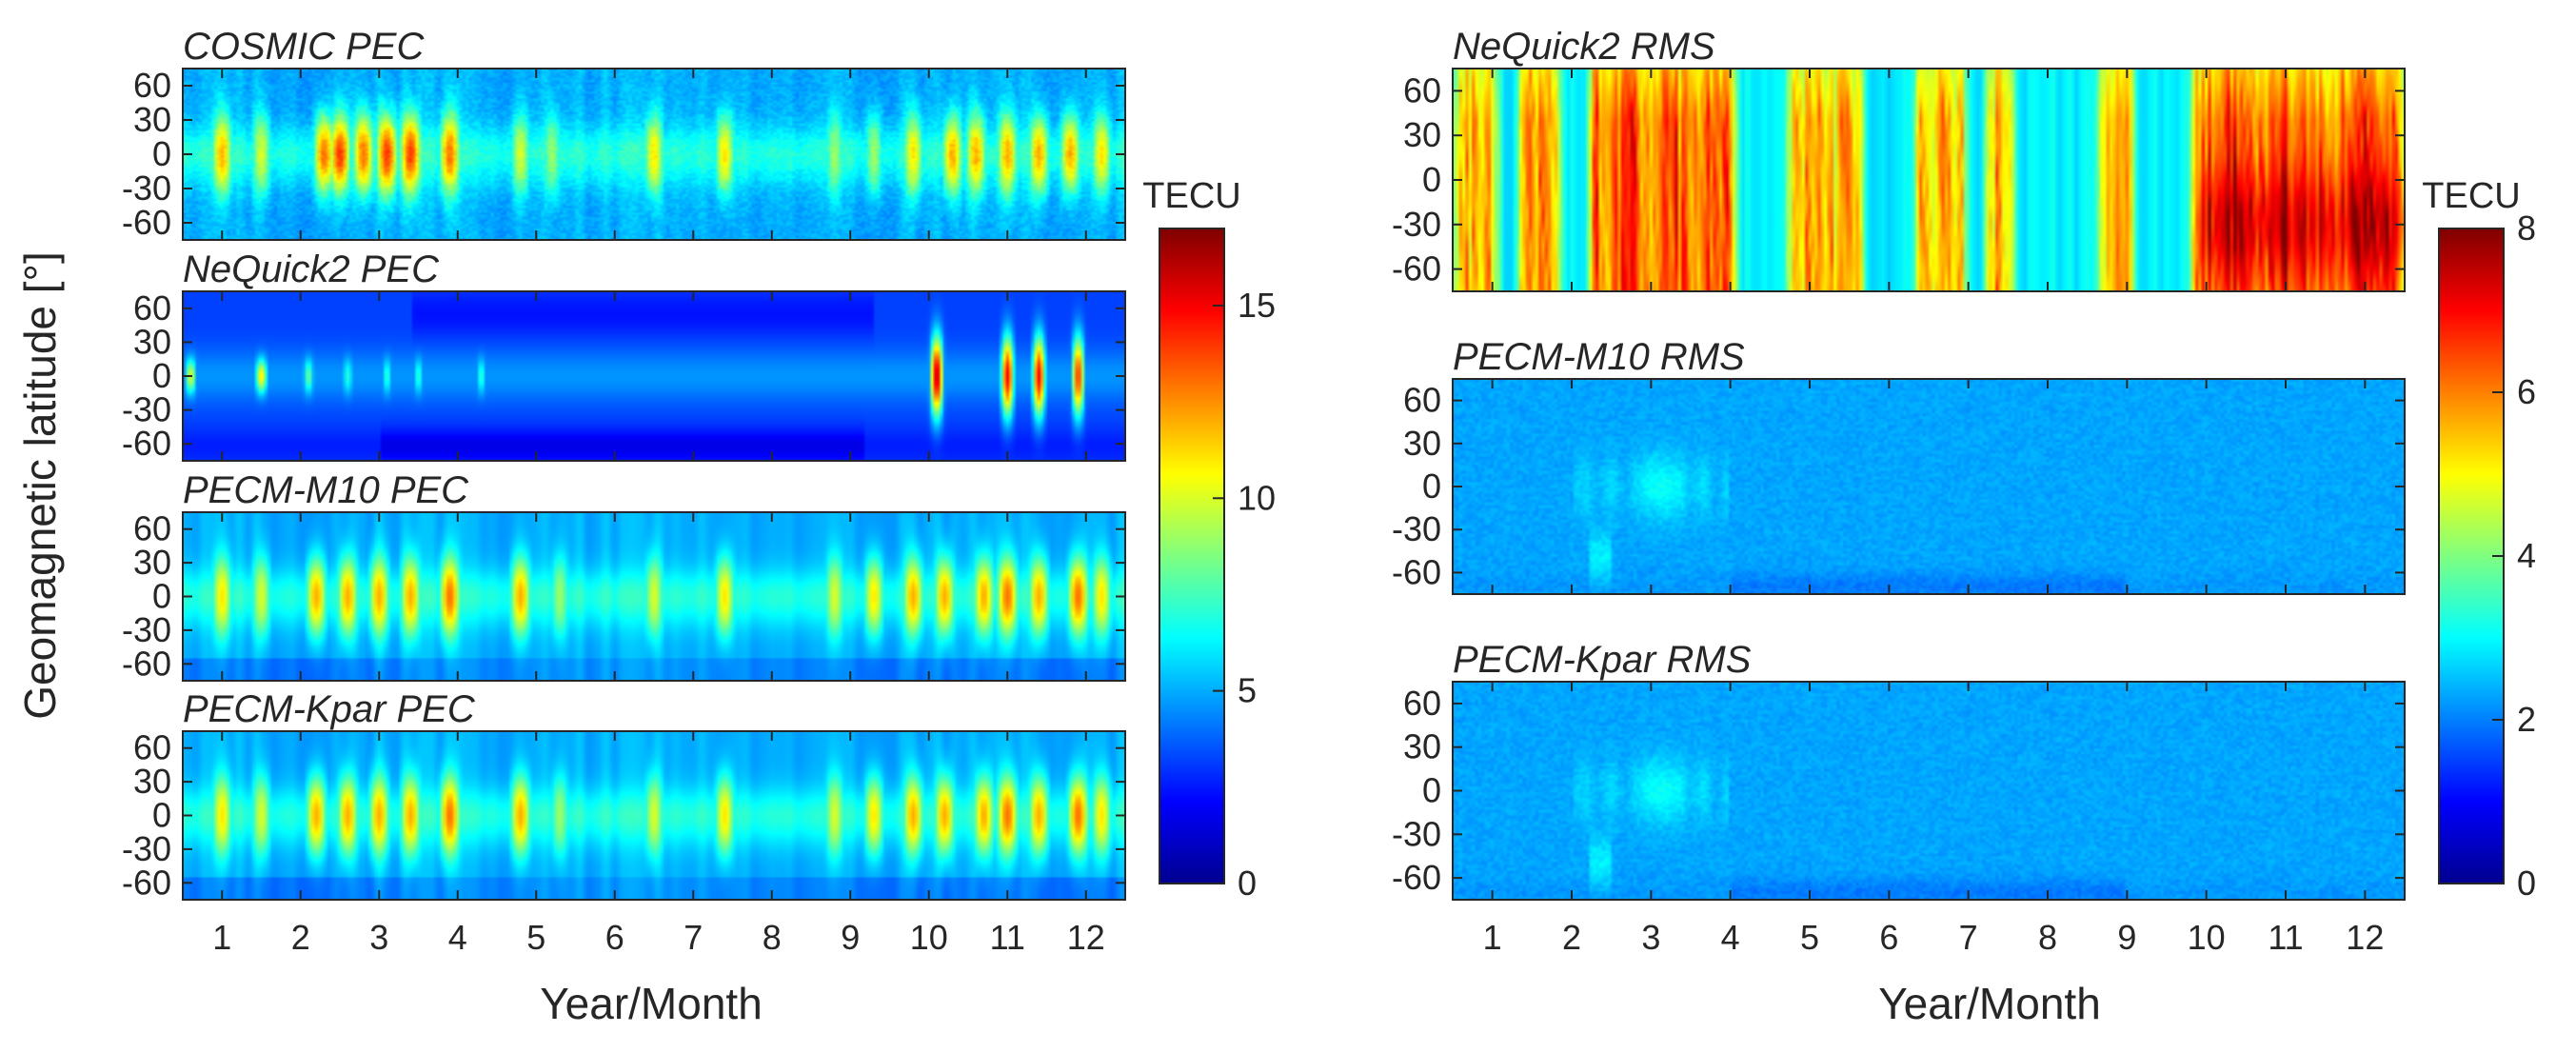 The width and height of the screenshot is (2576, 1053). Describe the element at coordinates (1584, 47) in the screenshot. I see `panel-title: NeQuick2 RMS` at that location.